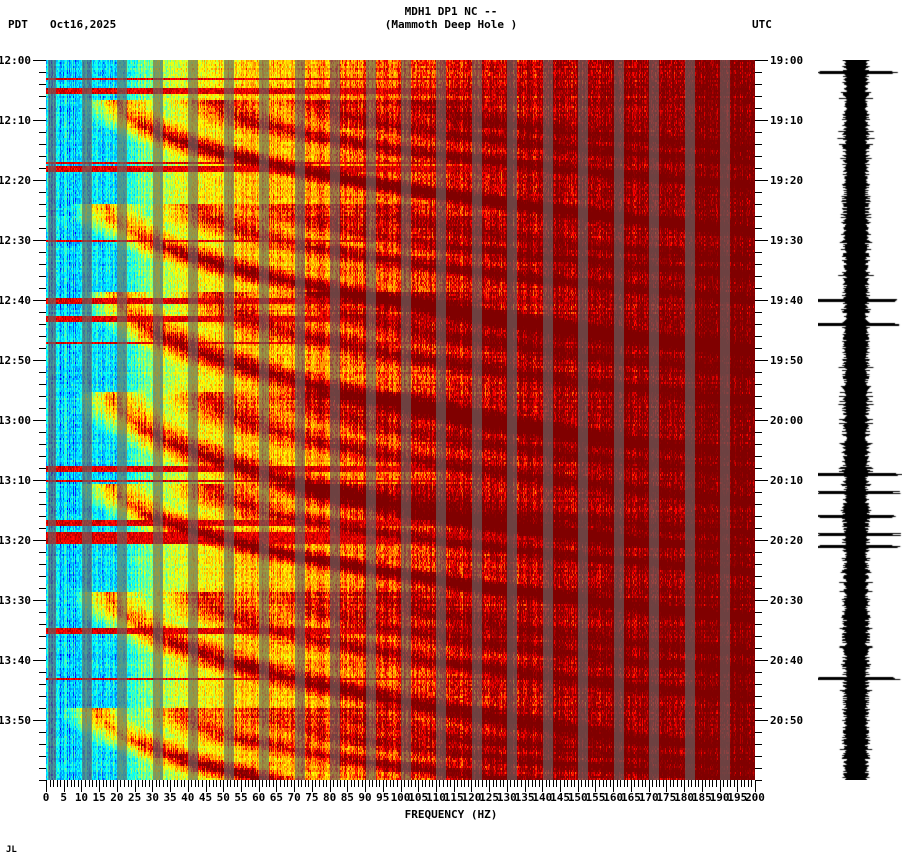 The width and height of the screenshot is (902, 864). What do you see at coordinates (453, 797) in the screenshot?
I see `freq-tick-label: 115` at bounding box center [453, 797].